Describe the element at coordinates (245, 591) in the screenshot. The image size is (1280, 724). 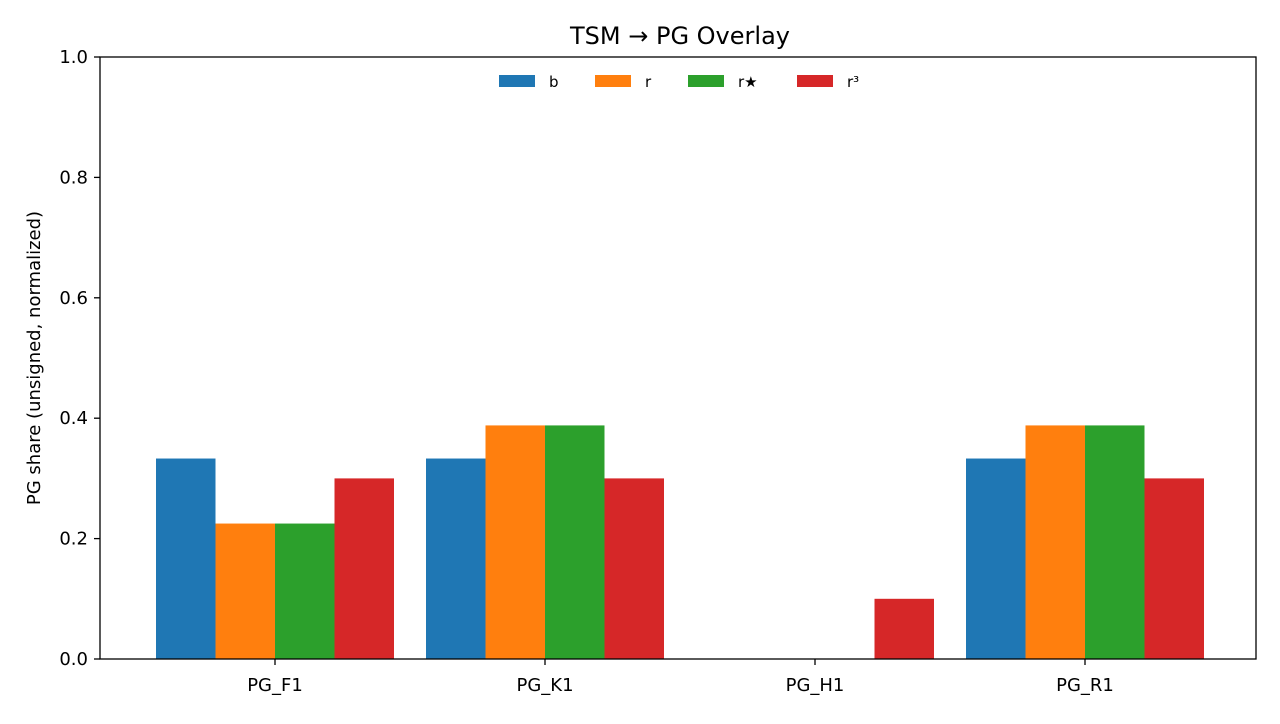
I see `bar-PG_F1-r` at that location.